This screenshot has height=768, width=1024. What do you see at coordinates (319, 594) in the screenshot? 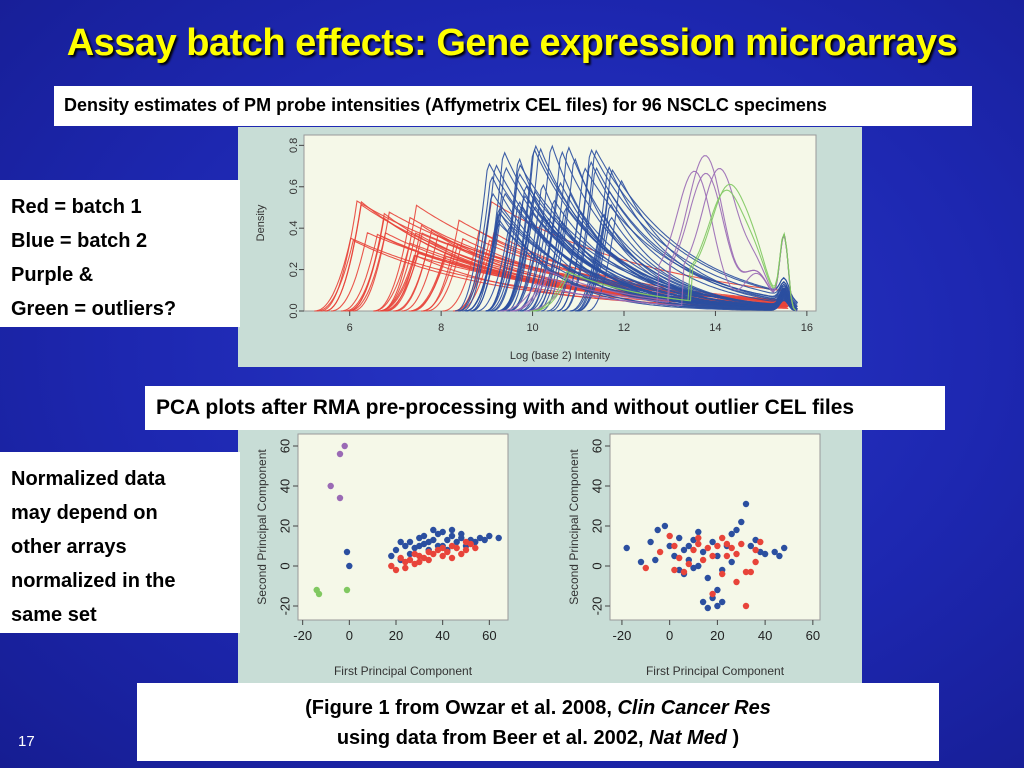
I see `pca-point-outlier_green` at bounding box center [319, 594].